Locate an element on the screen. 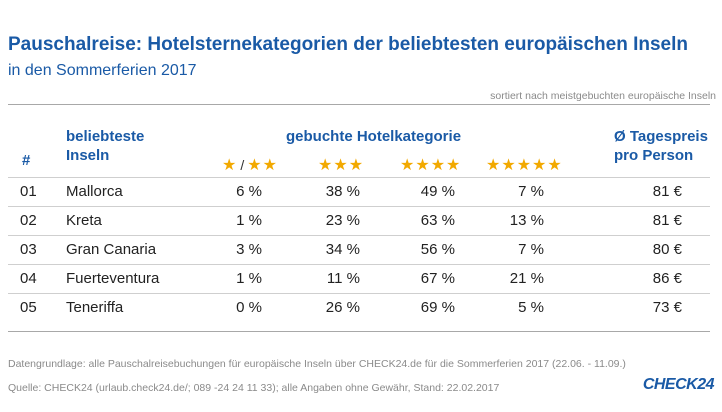 This screenshot has height=412, width=722. island-name: Mallorca is located at coordinates (94, 191).